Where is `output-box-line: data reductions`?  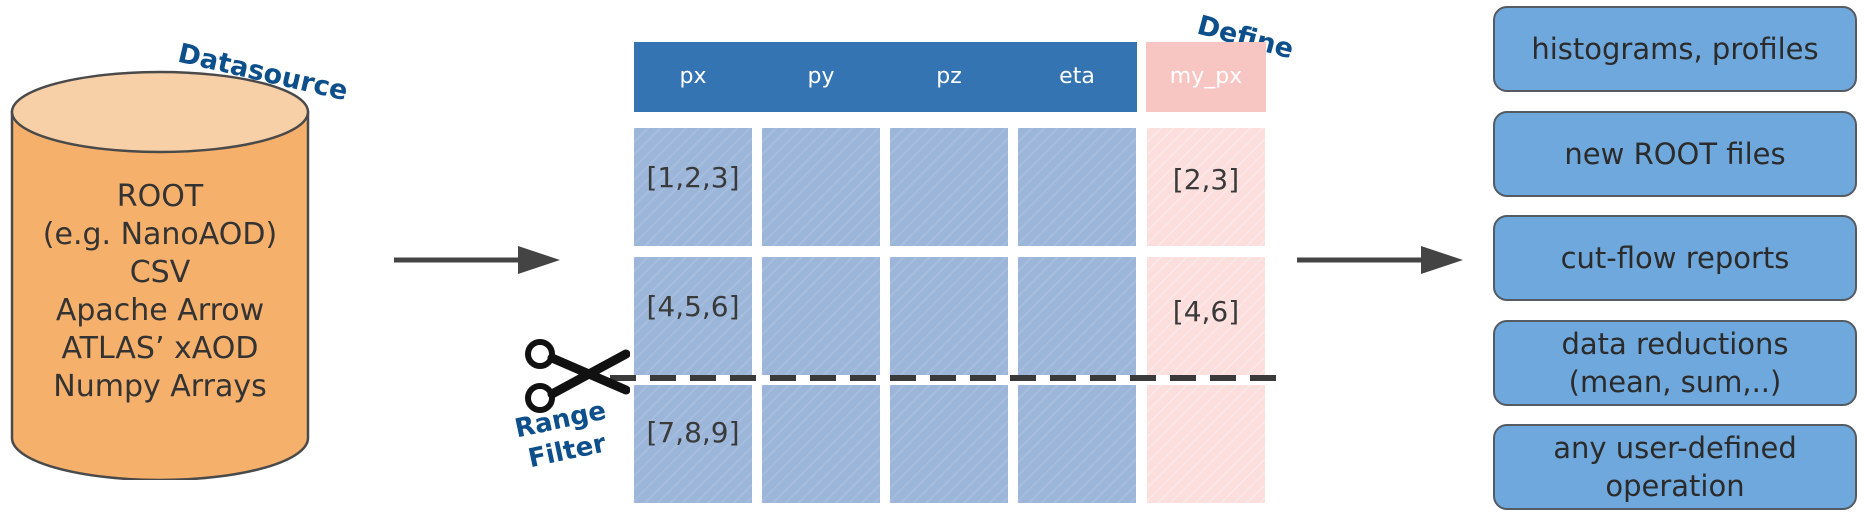 output-box-line: data reductions is located at coordinates (1675, 344).